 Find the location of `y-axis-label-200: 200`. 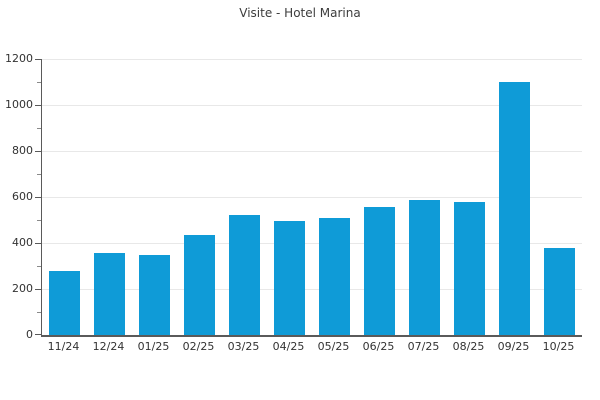

y-axis-label-200: 200 is located at coordinates (22, 288).